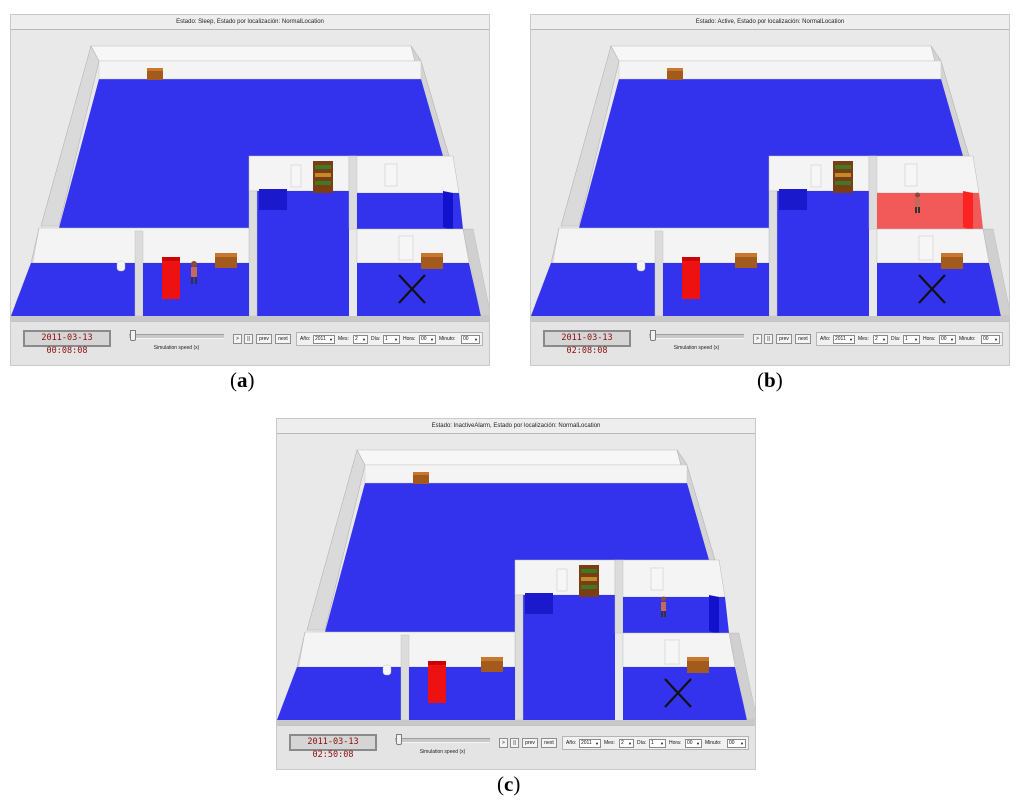  What do you see at coordinates (509, 784) in the screenshot?
I see `caption-c: (c)` at bounding box center [509, 784].